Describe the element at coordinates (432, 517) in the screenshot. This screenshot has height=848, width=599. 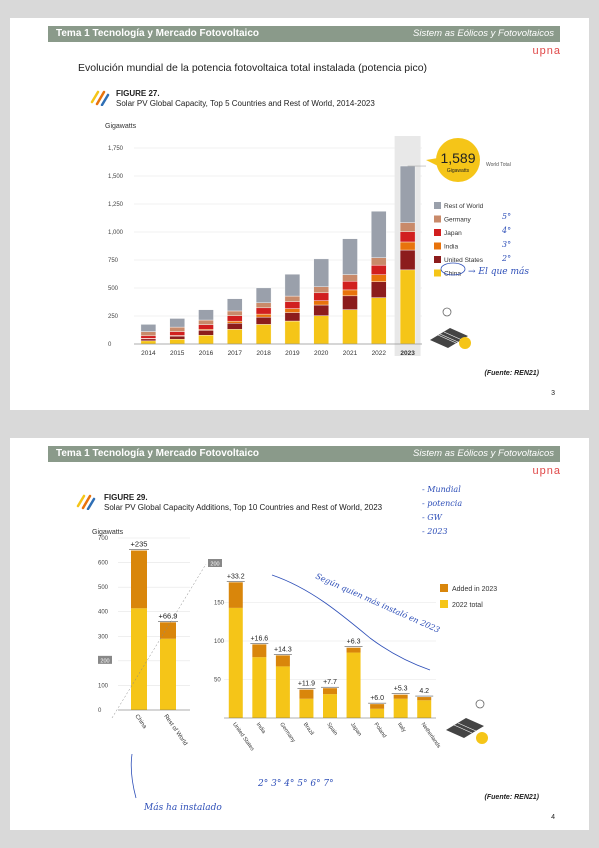
I see `hand-note-3: - GW` at that location.